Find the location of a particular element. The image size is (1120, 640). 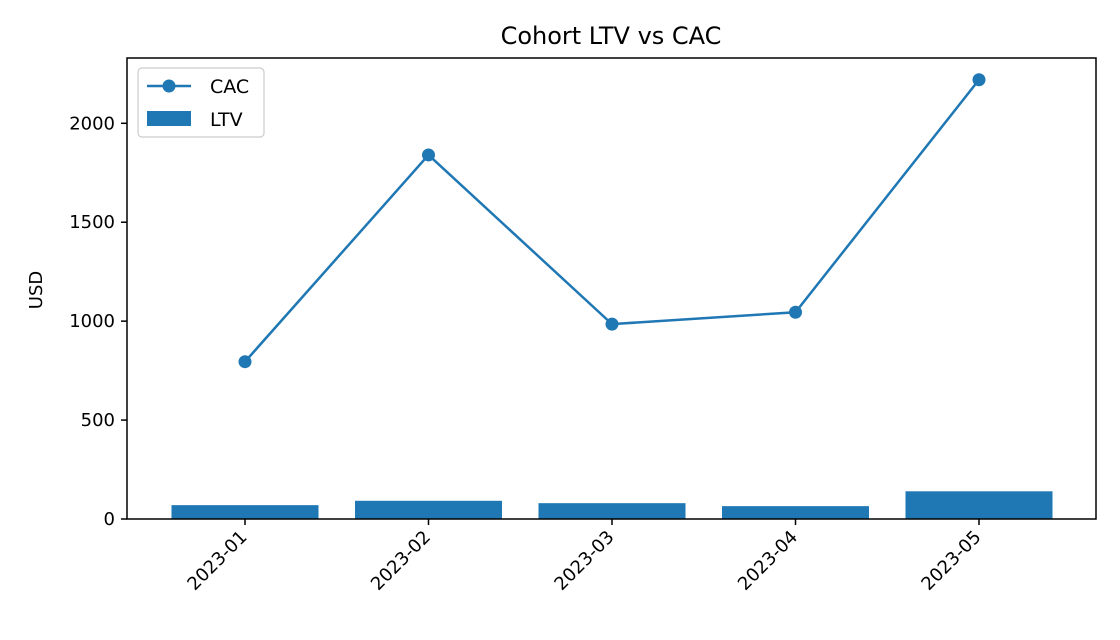

x-tick-label-2023-04: 2023-04 is located at coordinates (768, 561).